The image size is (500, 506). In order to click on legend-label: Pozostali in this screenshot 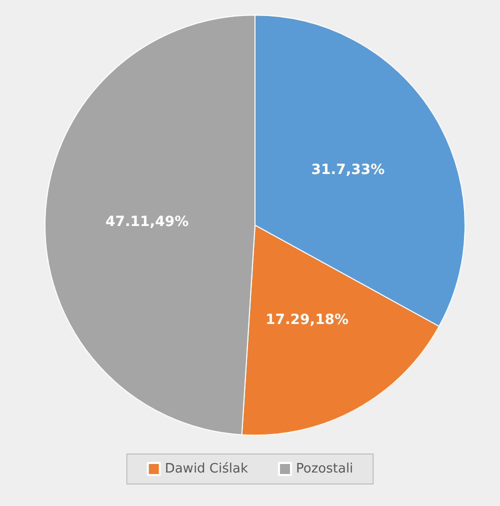, I will do `click(325, 469)`.